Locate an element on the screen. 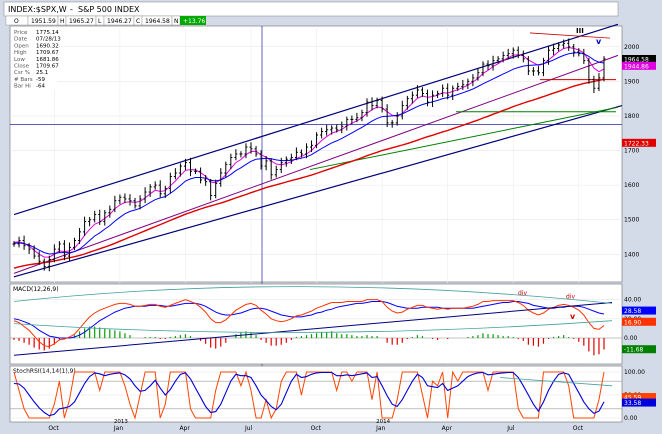 This screenshot has height=434, width=662. quote-close: 1964.58 is located at coordinates (157, 21).